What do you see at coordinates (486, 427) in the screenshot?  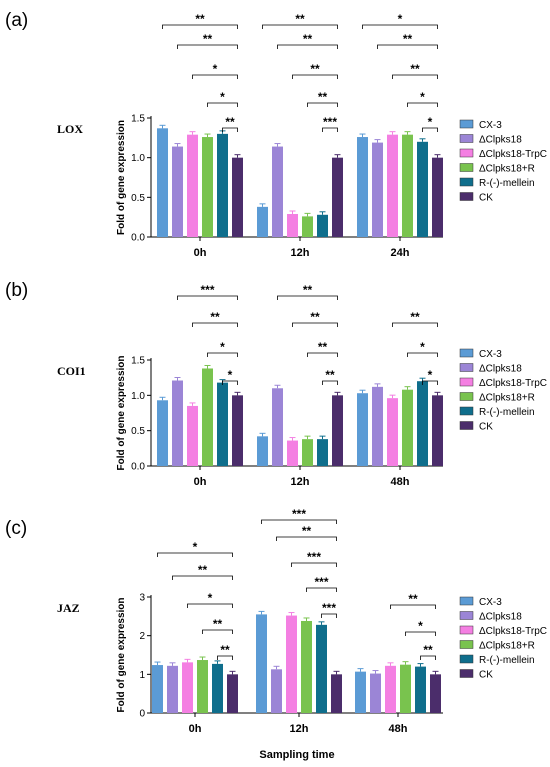 I see `legend-label: CK` at bounding box center [486, 427].